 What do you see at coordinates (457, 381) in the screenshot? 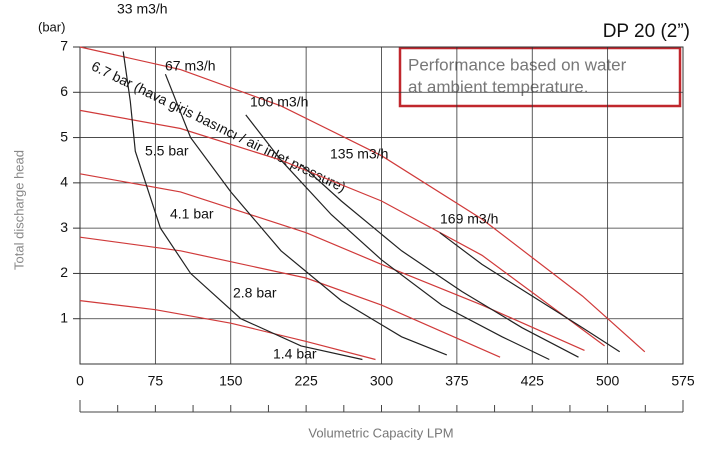
I see `x-tick-label: 375` at bounding box center [457, 381].